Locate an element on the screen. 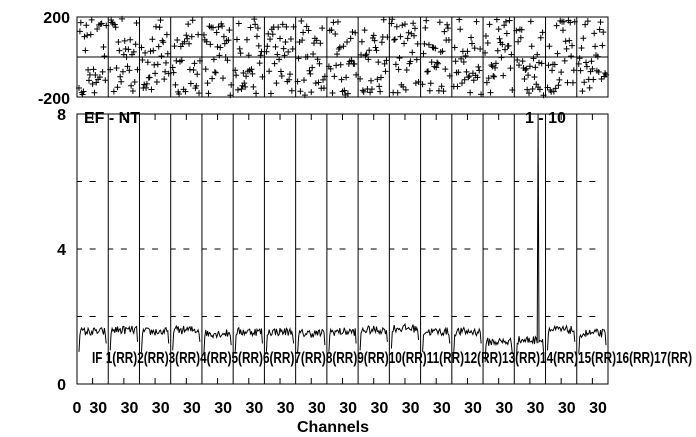  amplitude-xtick-labels: 0 30 30 30 30 30 30 30 30 30 30 30 30 30 30 30 30 30 is located at coordinates (340, 408).